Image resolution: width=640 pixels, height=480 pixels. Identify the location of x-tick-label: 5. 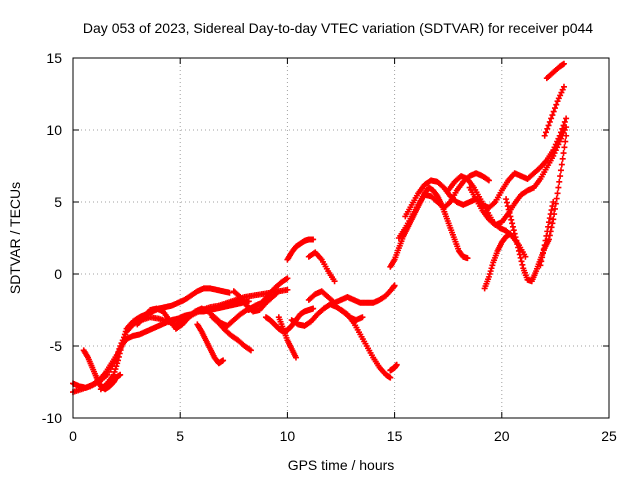
(180, 436).